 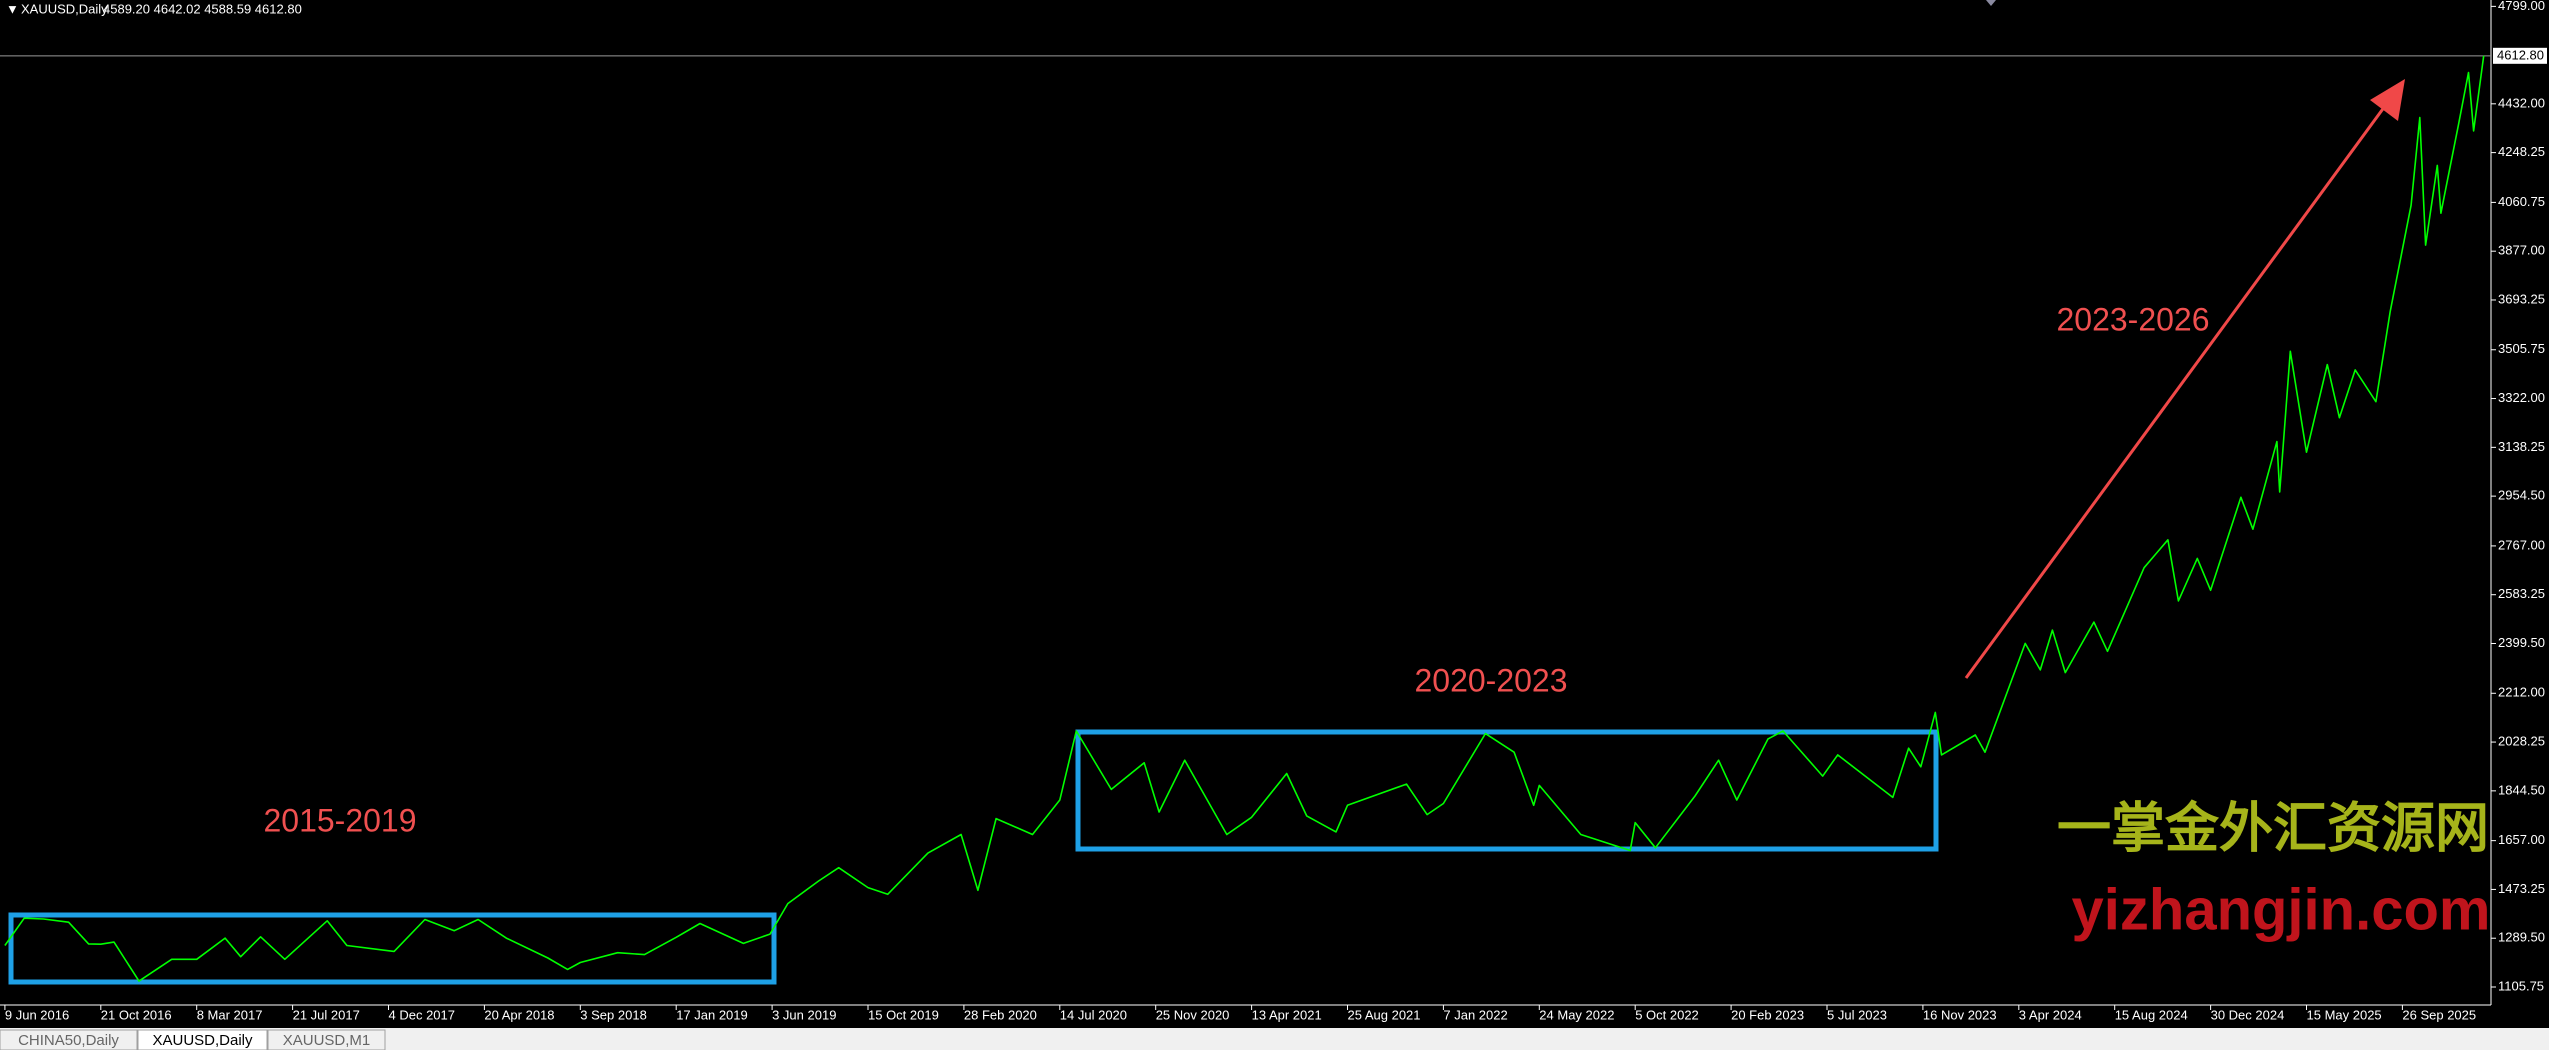 I want to click on x-tick-label: 25 Aug 2021, so click(x=1384, y=1014).